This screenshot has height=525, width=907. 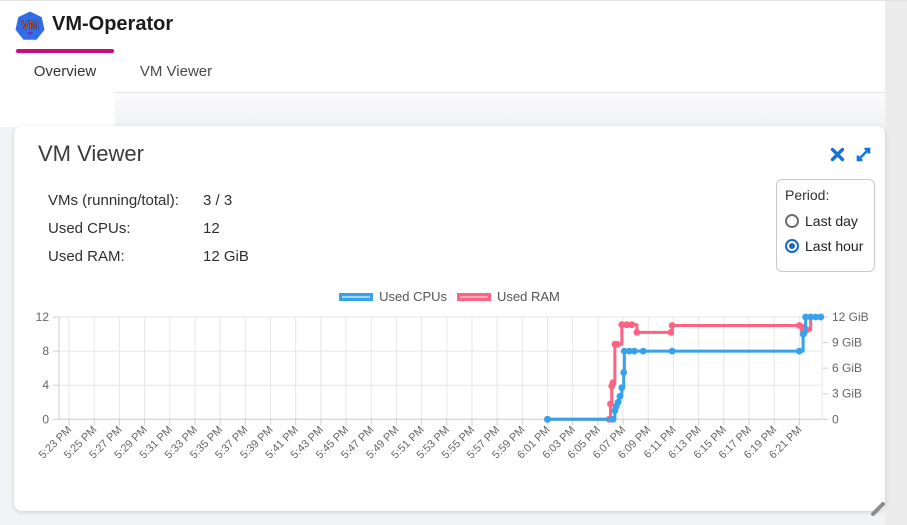 I want to click on legend-item-used-cpus: Used CPUs, so click(x=393, y=296).